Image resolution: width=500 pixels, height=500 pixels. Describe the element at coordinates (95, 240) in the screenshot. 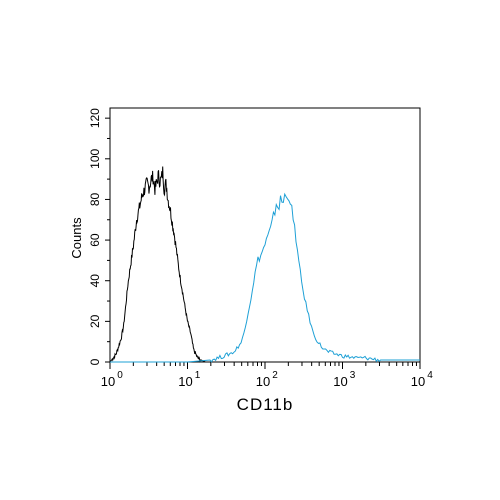

I see `y-tick-label: 60` at that location.